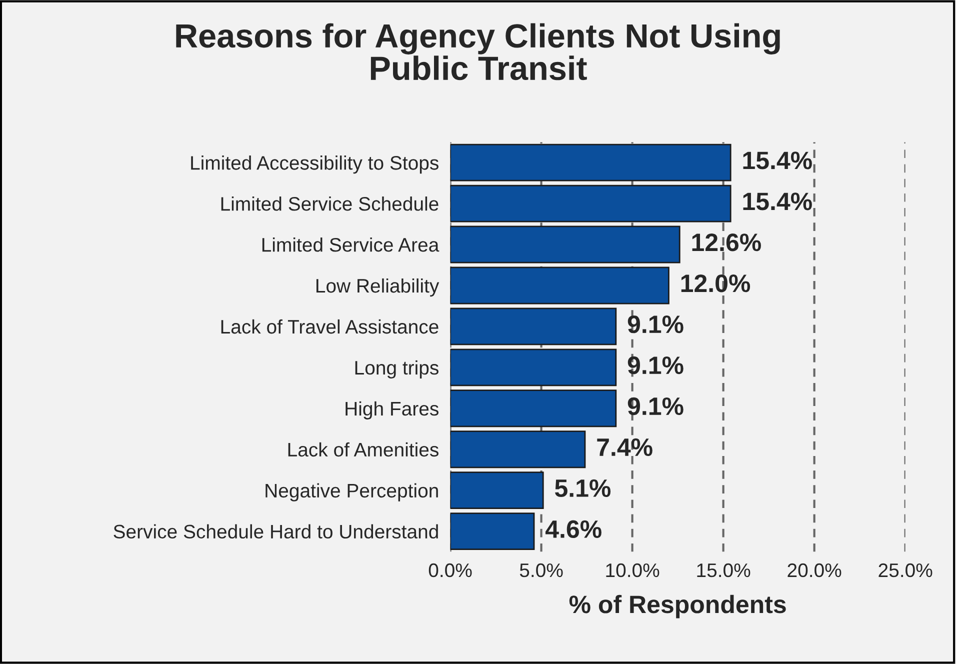 Image resolution: width=956 pixels, height=664 pixels. What do you see at coordinates (726, 243) in the screenshot?
I see `data-label: 12.6%` at bounding box center [726, 243].